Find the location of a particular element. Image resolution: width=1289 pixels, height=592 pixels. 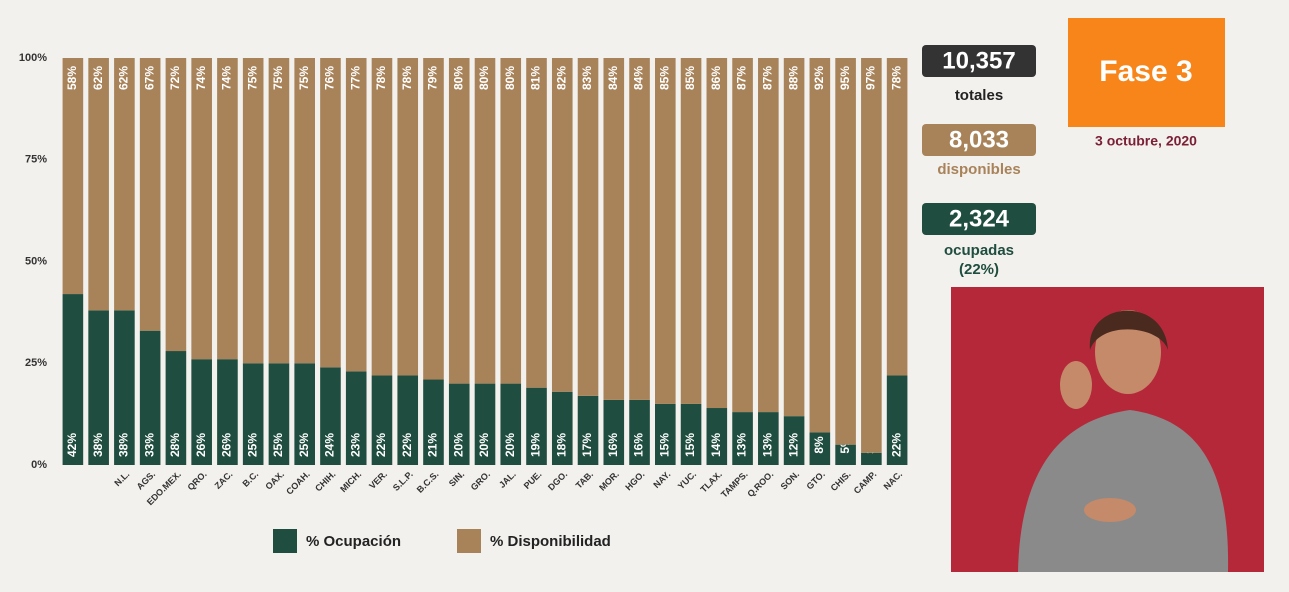

disponibles-number: 8,033 is located at coordinates (979, 139).